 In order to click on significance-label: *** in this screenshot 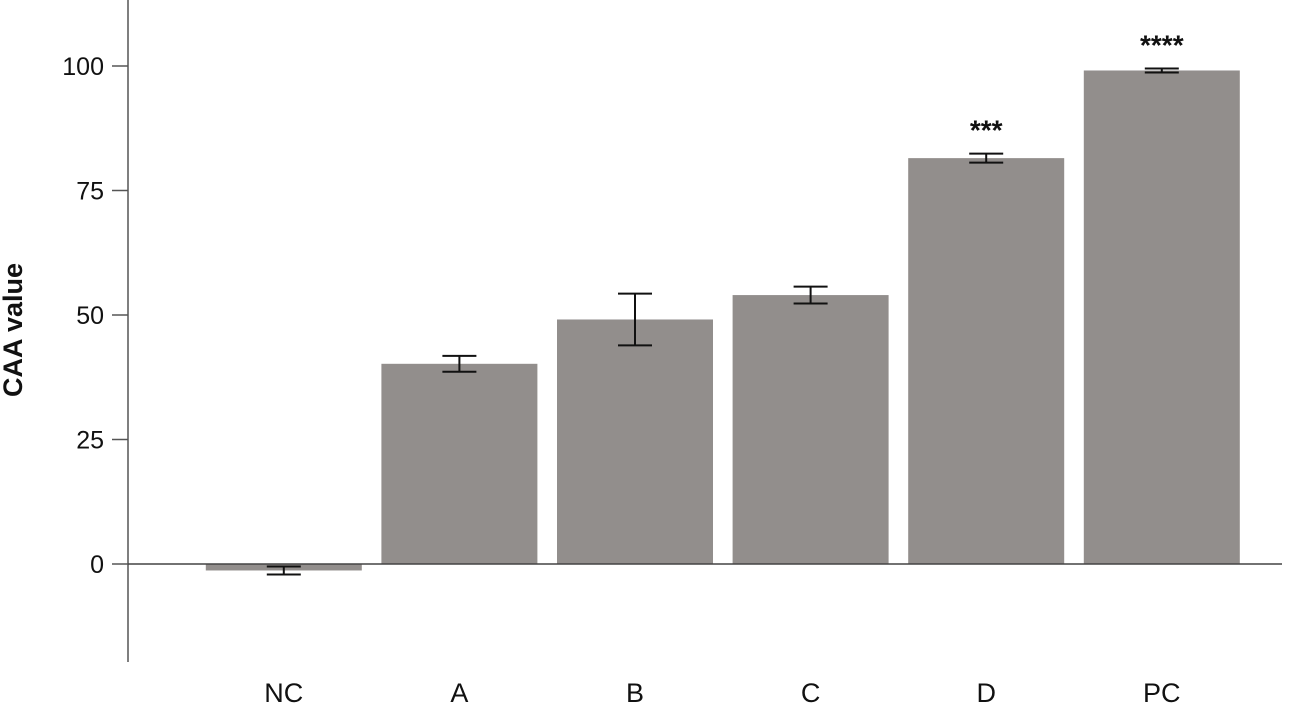, I will do `click(986, 130)`.